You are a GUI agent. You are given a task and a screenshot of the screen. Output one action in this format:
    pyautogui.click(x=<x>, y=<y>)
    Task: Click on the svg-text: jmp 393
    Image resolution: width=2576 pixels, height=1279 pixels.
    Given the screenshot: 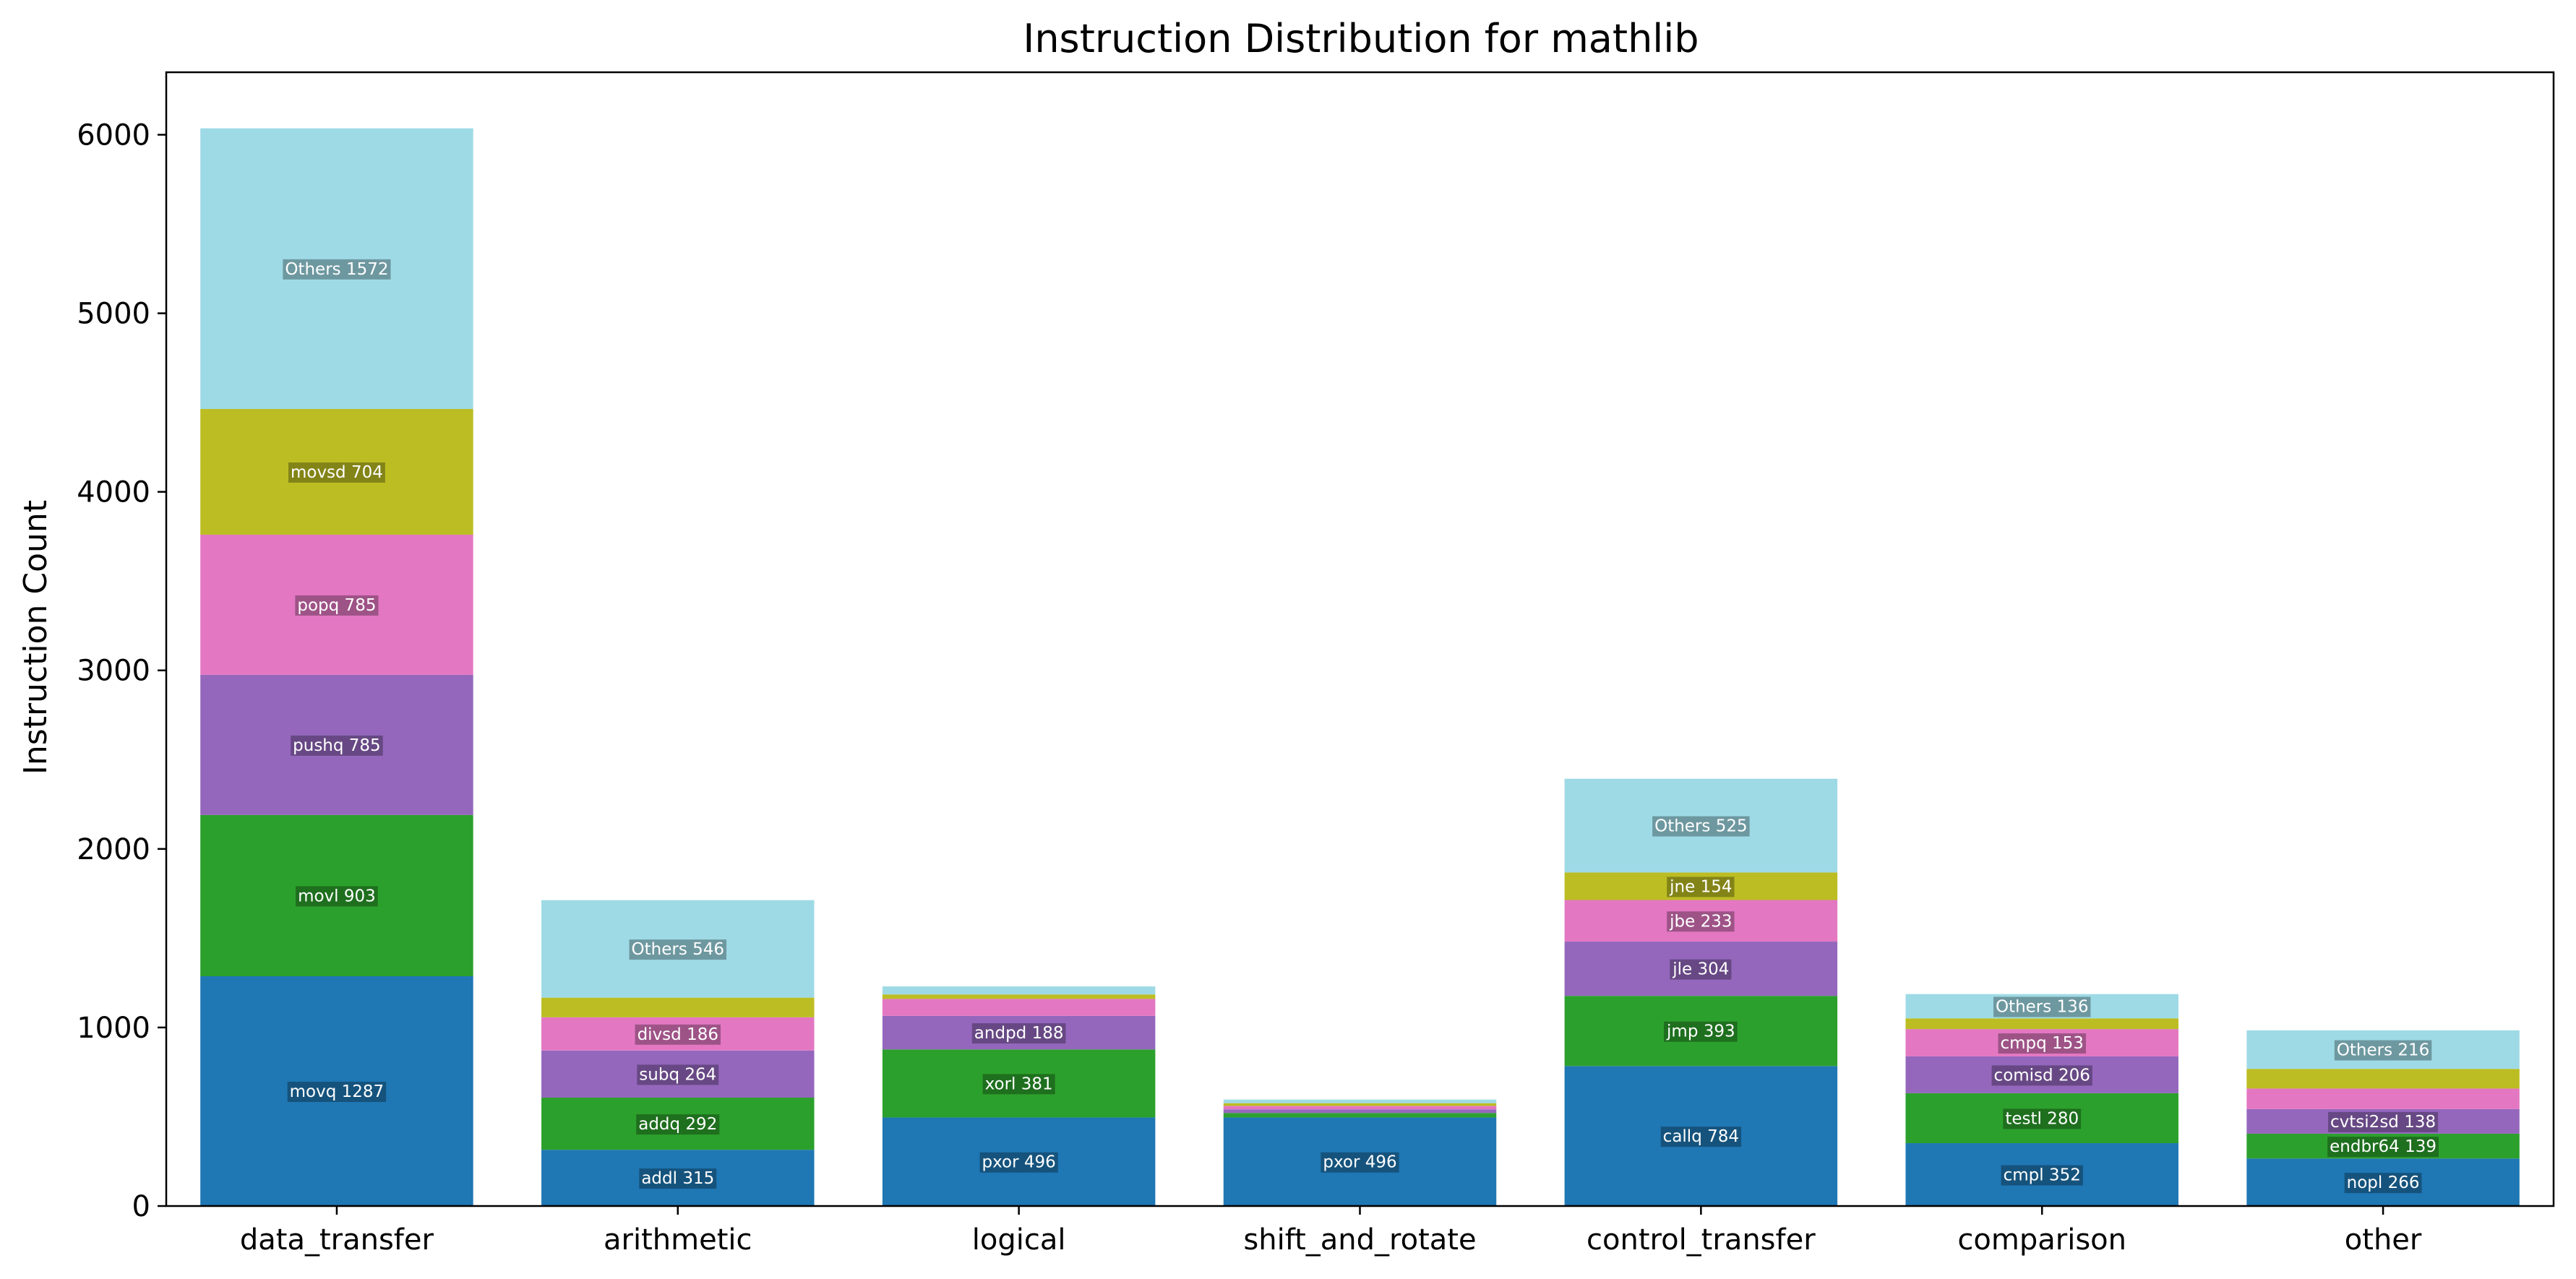 What is the action you would take?
    pyautogui.click(x=1701, y=1031)
    